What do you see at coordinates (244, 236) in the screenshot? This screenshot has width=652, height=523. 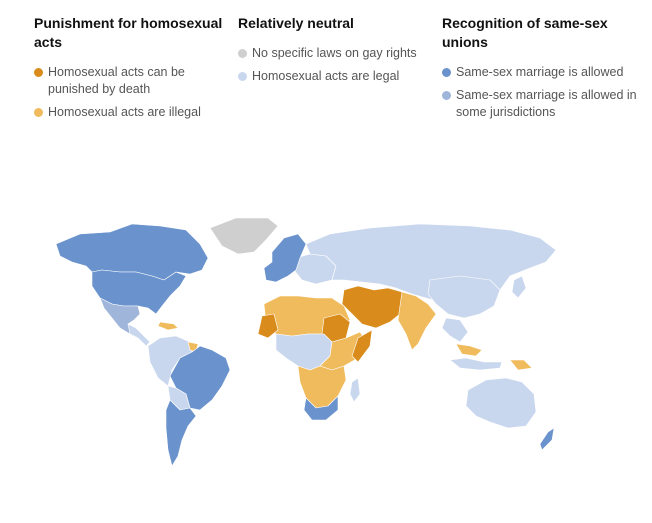 I see `greenland-shape` at bounding box center [244, 236].